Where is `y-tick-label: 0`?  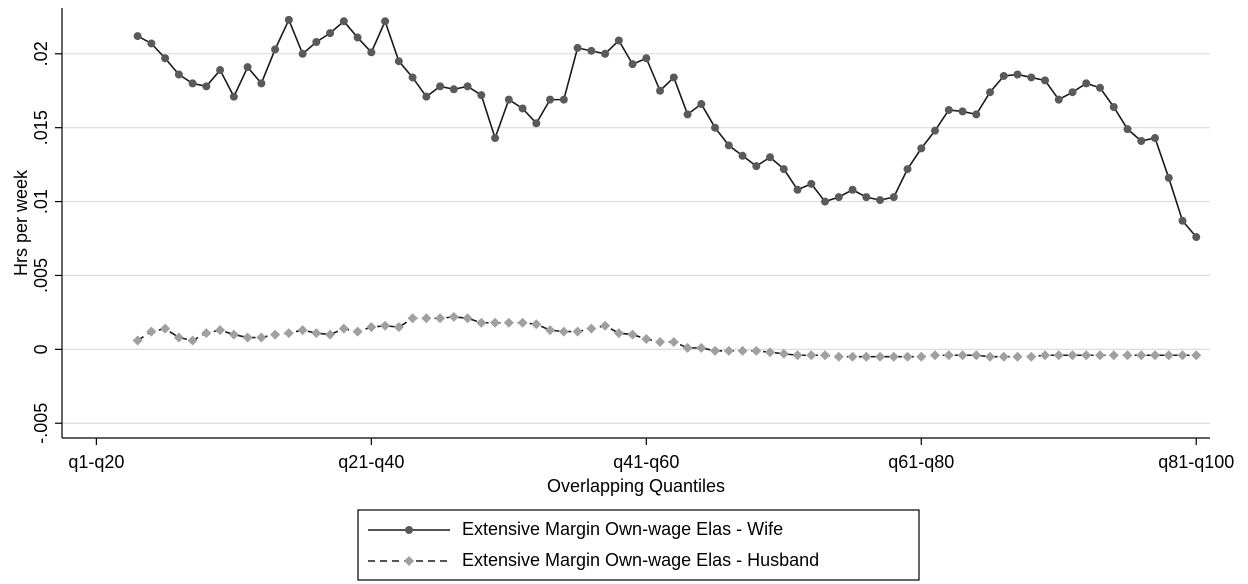
y-tick-label: 0 is located at coordinates (41, 349).